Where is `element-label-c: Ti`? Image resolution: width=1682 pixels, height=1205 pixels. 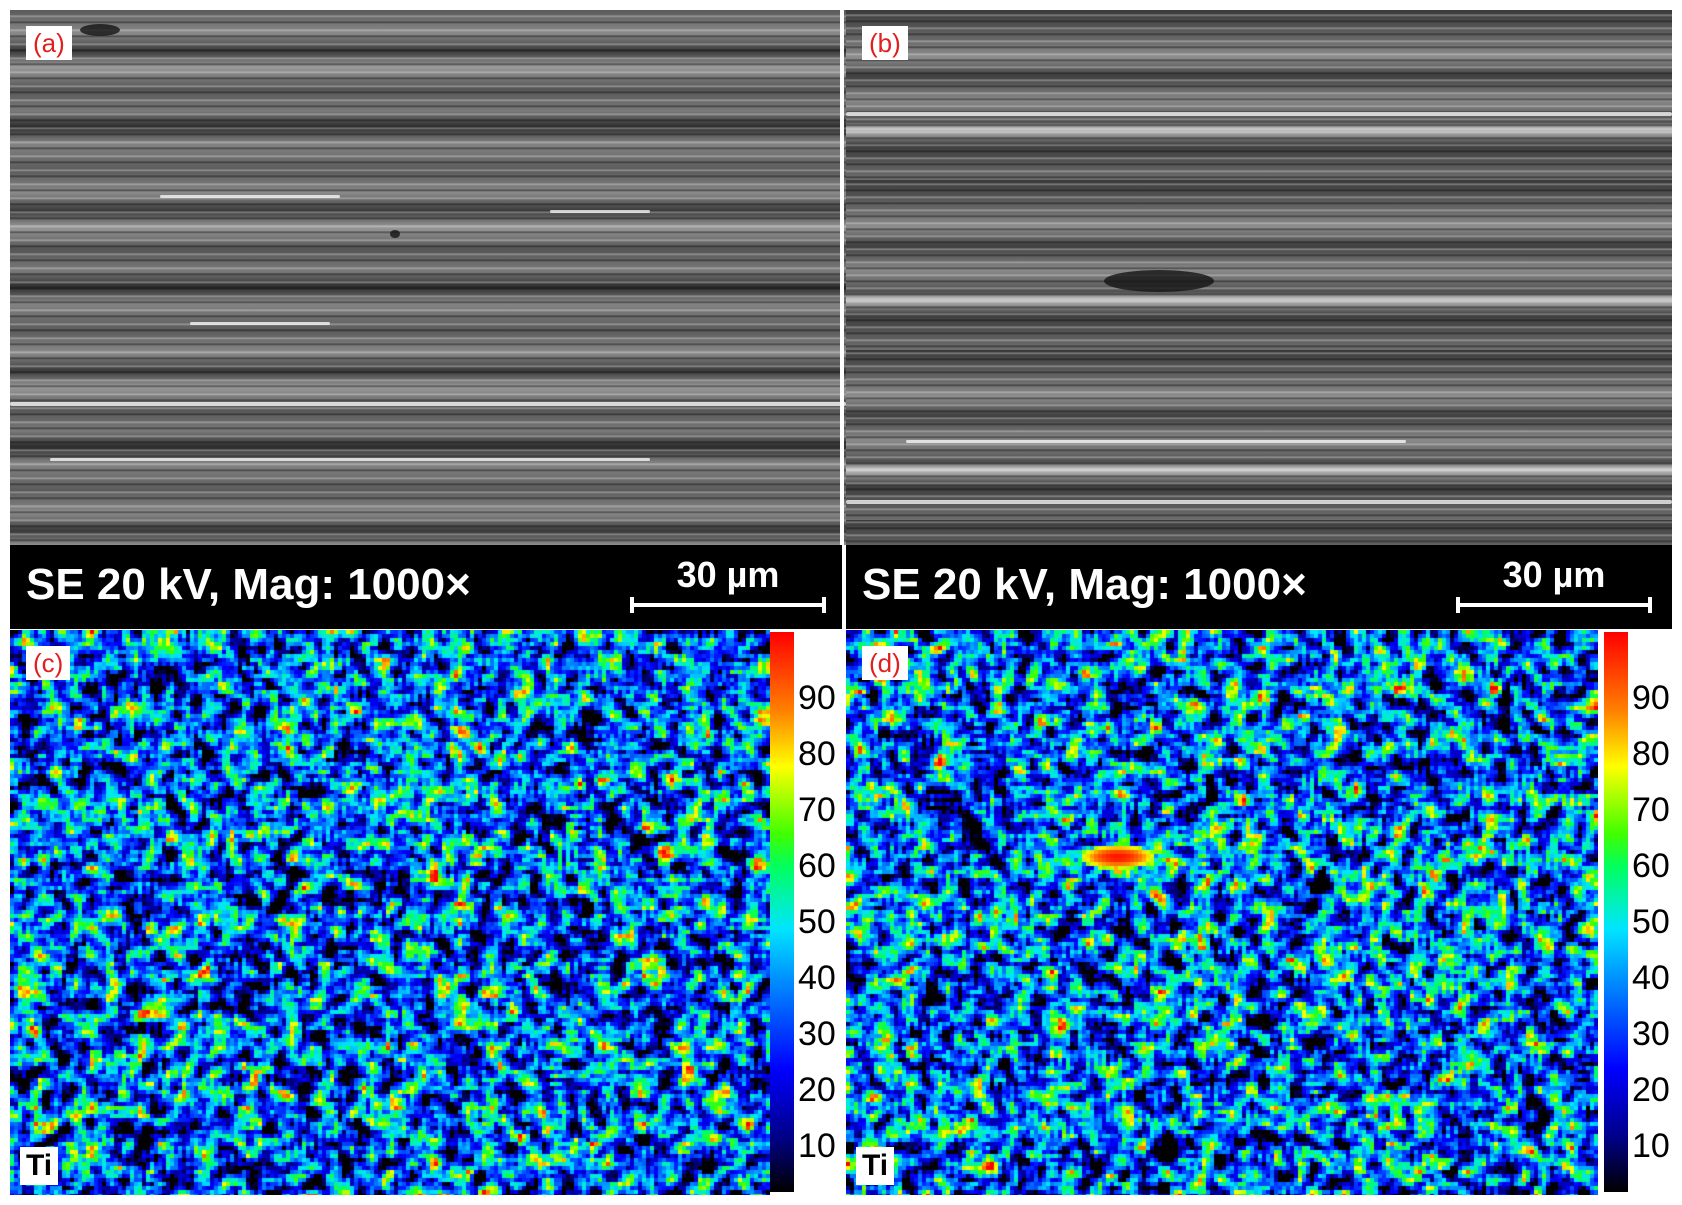 element-label-c: Ti is located at coordinates (39, 1166).